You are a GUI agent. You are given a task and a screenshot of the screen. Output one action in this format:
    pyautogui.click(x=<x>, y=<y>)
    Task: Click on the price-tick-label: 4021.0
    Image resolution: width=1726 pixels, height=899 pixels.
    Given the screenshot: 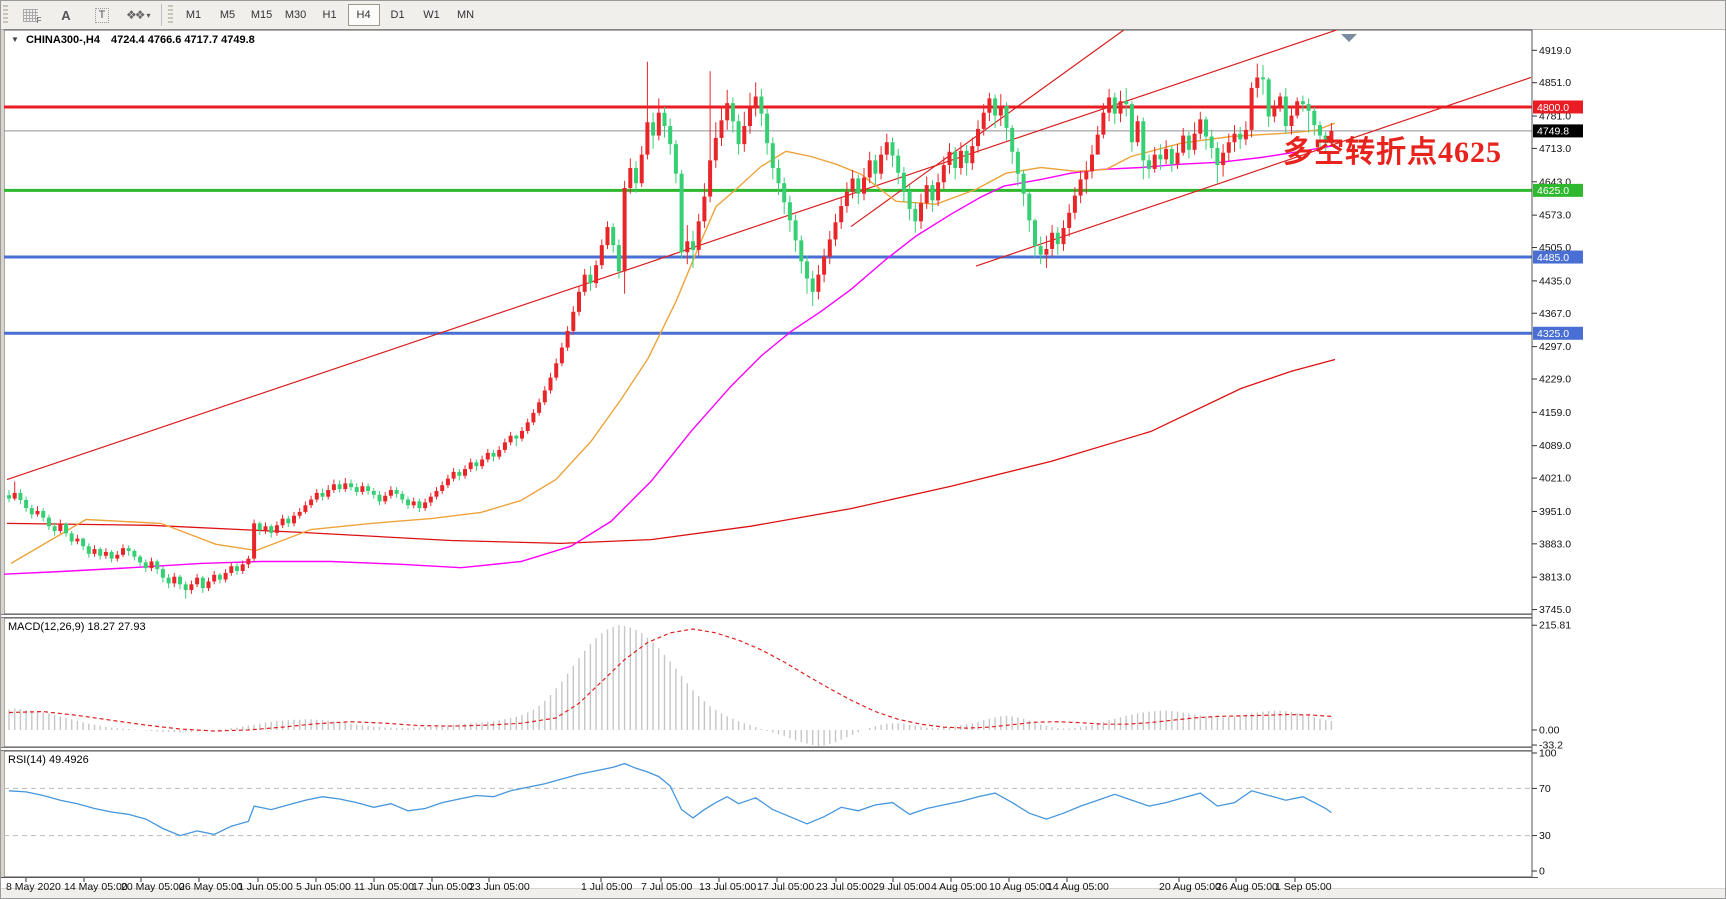 What is the action you would take?
    pyautogui.click(x=1555, y=479)
    